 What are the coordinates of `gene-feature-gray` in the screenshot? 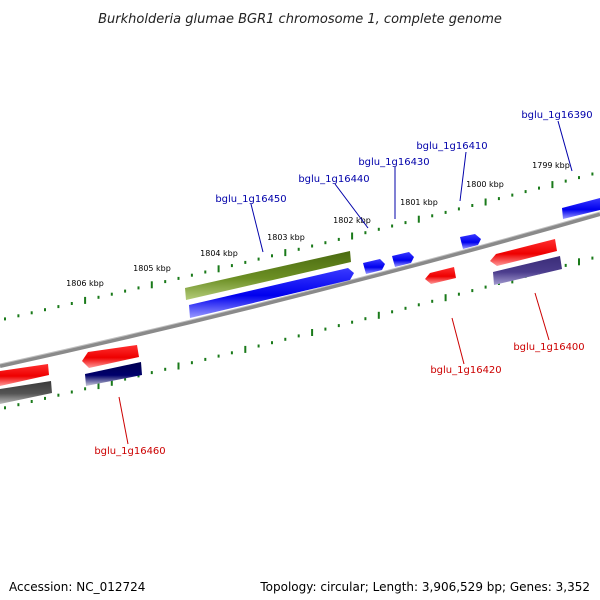 It's located at (26, 392).